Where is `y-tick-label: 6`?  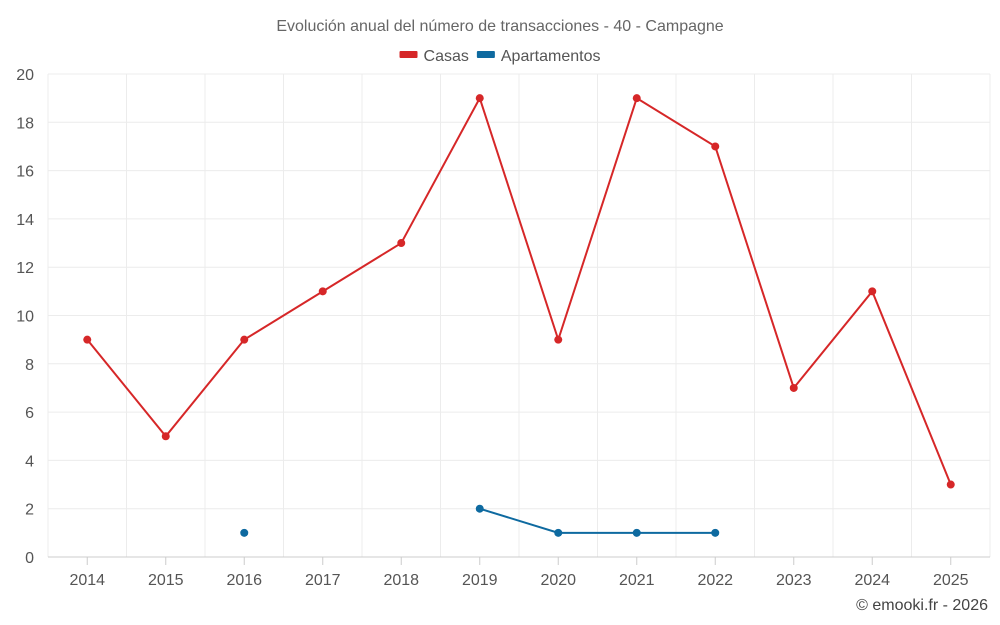 y-tick-label: 6 is located at coordinates (29, 413).